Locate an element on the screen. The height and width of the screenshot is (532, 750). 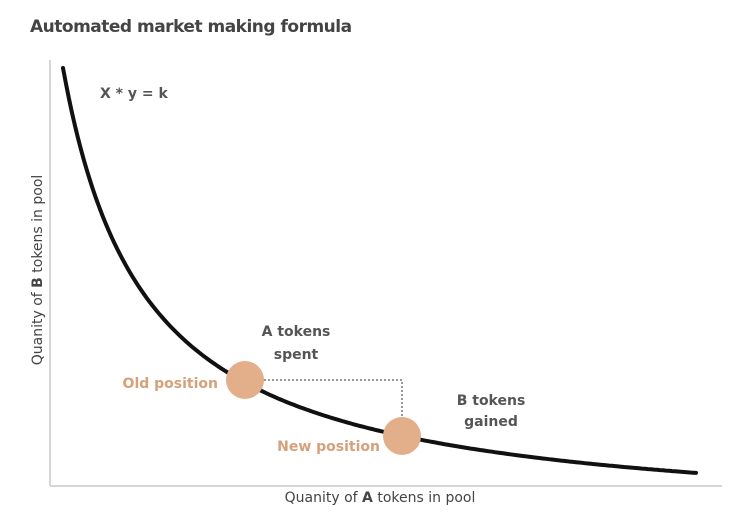
title: Automated market making formula is located at coordinates (191, 27).